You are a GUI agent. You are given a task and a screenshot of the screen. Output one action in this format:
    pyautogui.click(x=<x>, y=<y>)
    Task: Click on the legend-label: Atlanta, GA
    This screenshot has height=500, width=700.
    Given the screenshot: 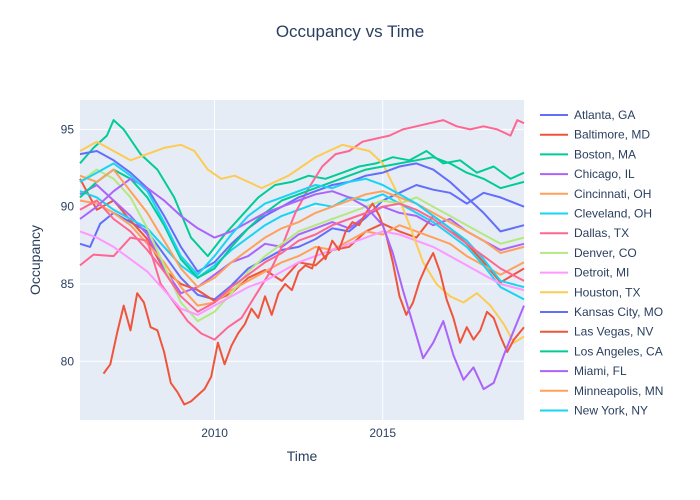 What is the action you would take?
    pyautogui.click(x=604, y=115)
    